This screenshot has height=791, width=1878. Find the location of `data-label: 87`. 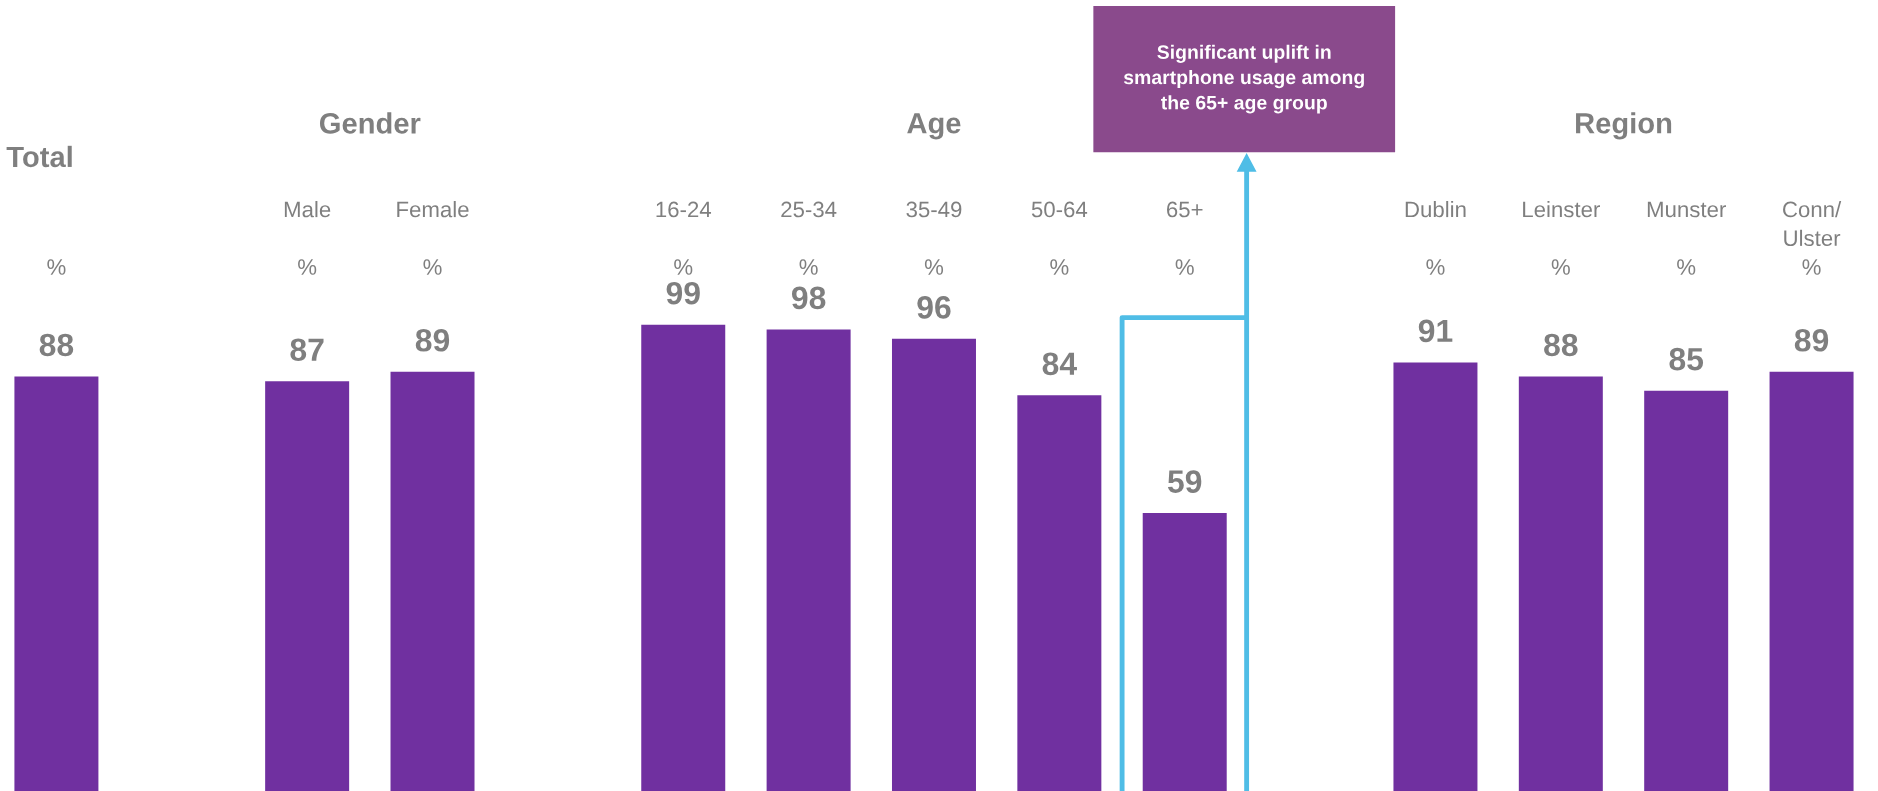

data-label: 87 is located at coordinates (307, 350).